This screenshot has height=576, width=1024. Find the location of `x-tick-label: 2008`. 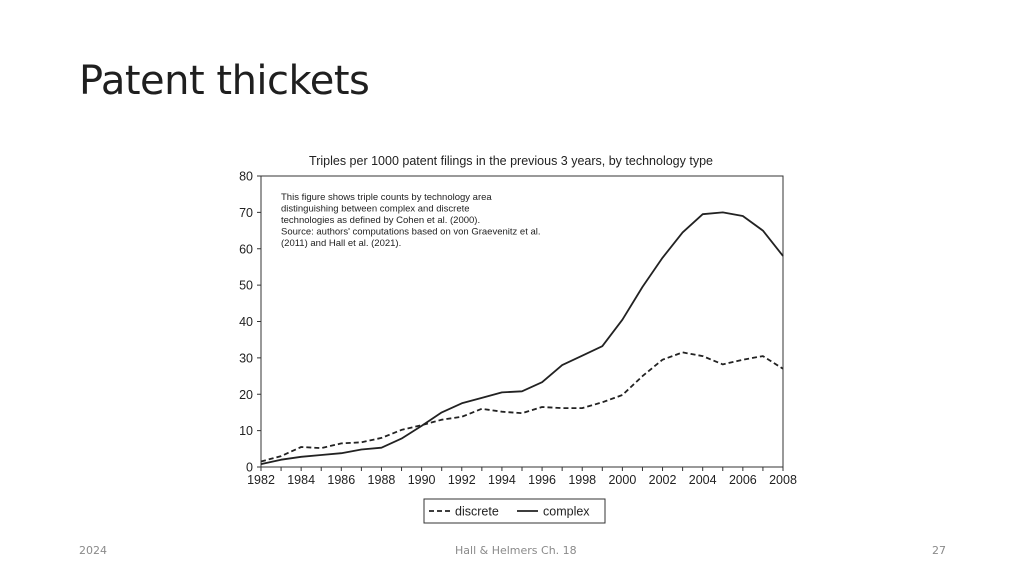

x-tick-label: 2008 is located at coordinates (783, 480).